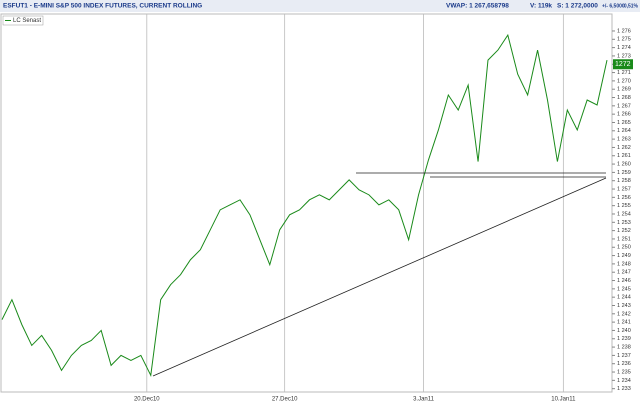  Describe the element at coordinates (624, 356) in the screenshot. I see `y-tick-label: 1 237` at that location.